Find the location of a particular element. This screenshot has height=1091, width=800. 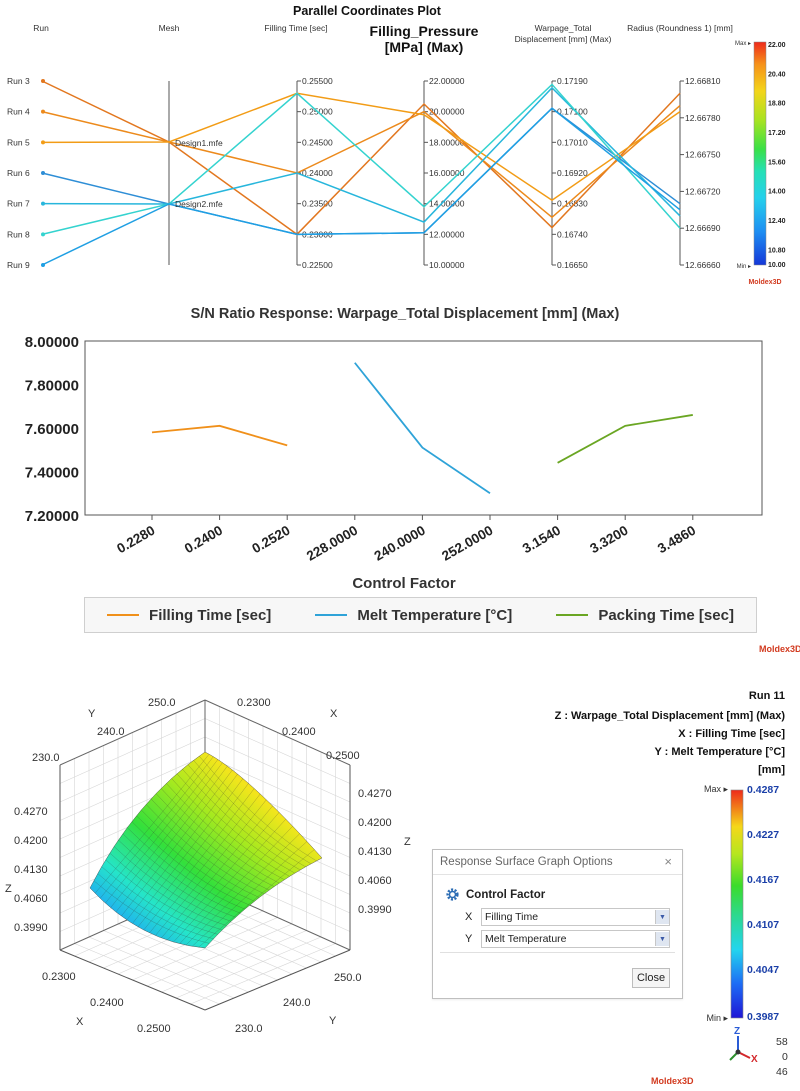

z-tick-left: 0.4270 is located at coordinates (31, 812).